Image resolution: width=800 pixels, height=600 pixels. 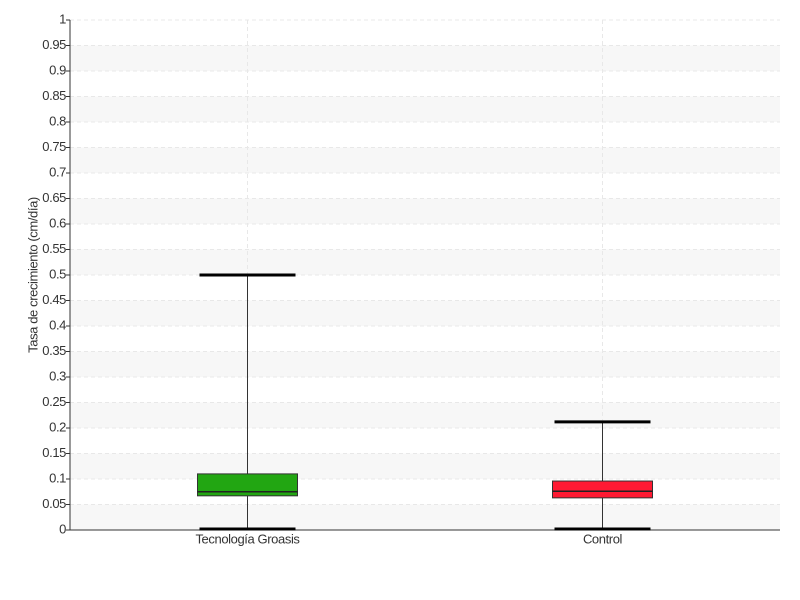 I want to click on y-tick-label: 0.7, so click(x=57, y=171).